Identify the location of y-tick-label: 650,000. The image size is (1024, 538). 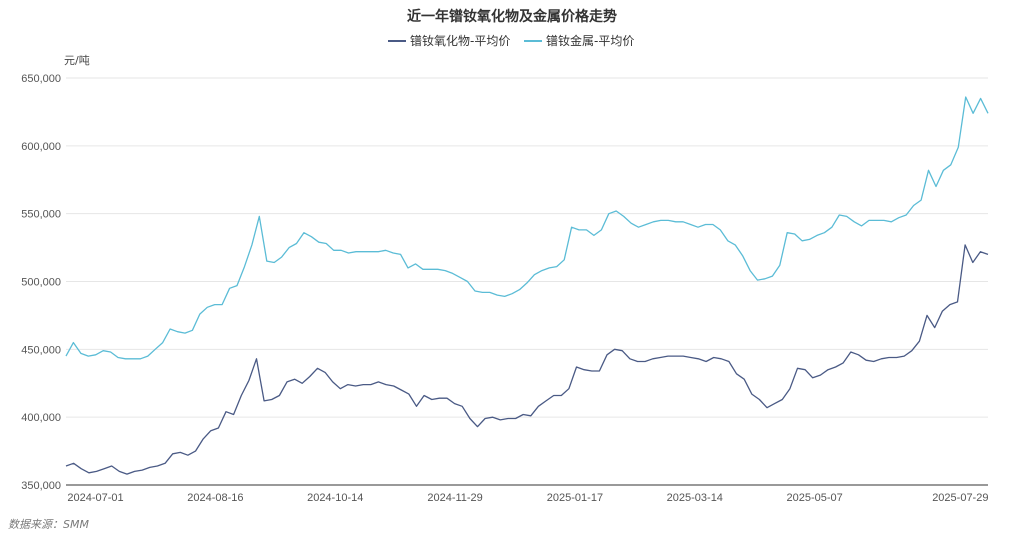
(41, 79).